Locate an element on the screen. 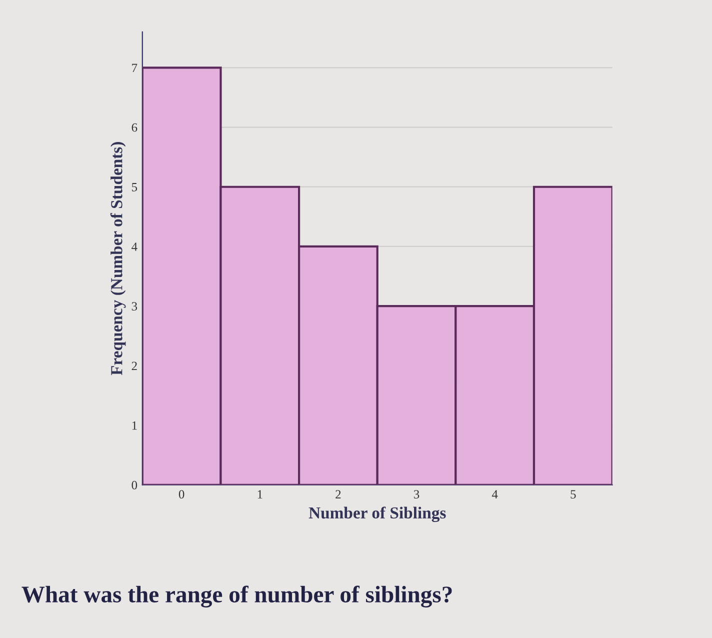 This screenshot has width=712, height=638. x-tick-label: 2 is located at coordinates (338, 494).